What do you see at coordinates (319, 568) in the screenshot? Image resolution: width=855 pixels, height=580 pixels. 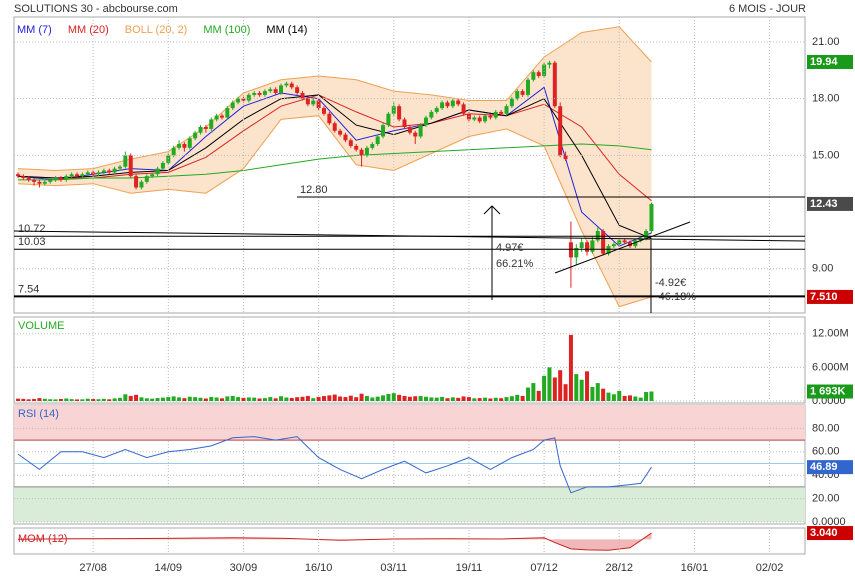 I see `x-tick-label: 16/10` at bounding box center [319, 568].